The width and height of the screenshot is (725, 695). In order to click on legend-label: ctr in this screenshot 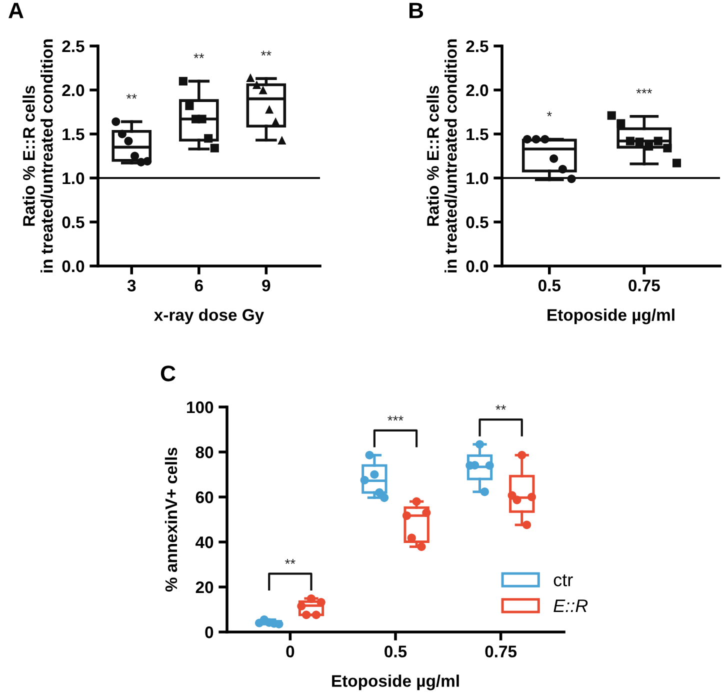, I will do `click(563, 580)`.